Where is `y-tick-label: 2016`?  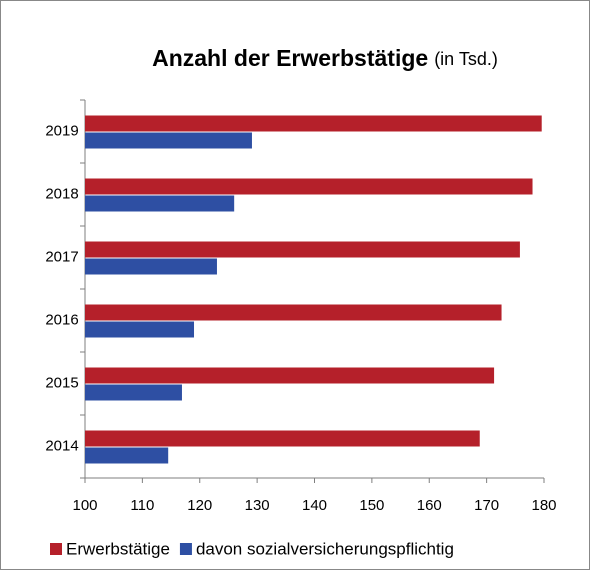 y-tick-label: 2016 is located at coordinates (61, 319).